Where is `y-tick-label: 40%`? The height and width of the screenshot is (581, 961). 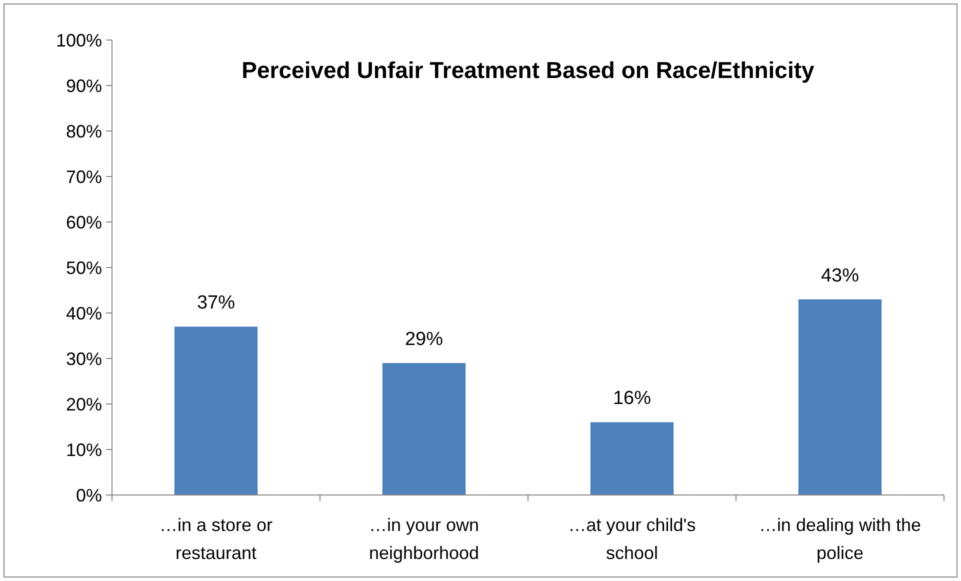 y-tick-label: 40% is located at coordinates (84, 313).